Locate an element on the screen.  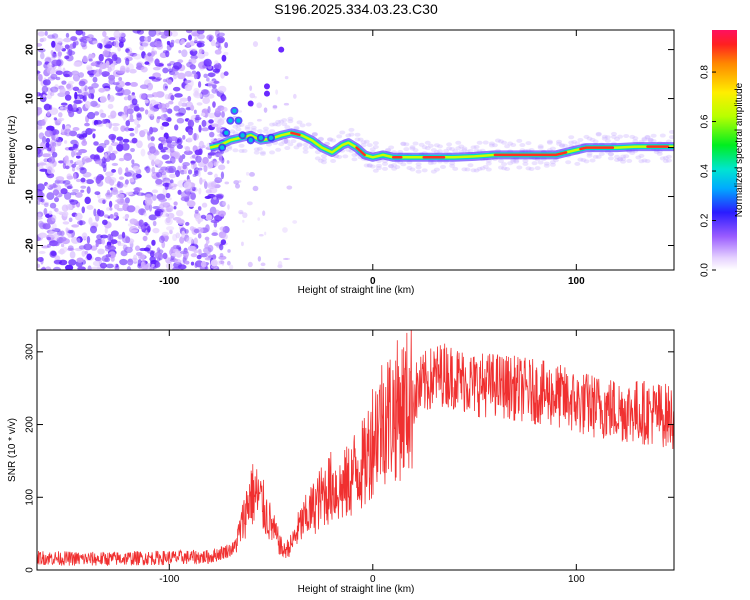
trace-hot-segment is located at coordinates (295, 134).